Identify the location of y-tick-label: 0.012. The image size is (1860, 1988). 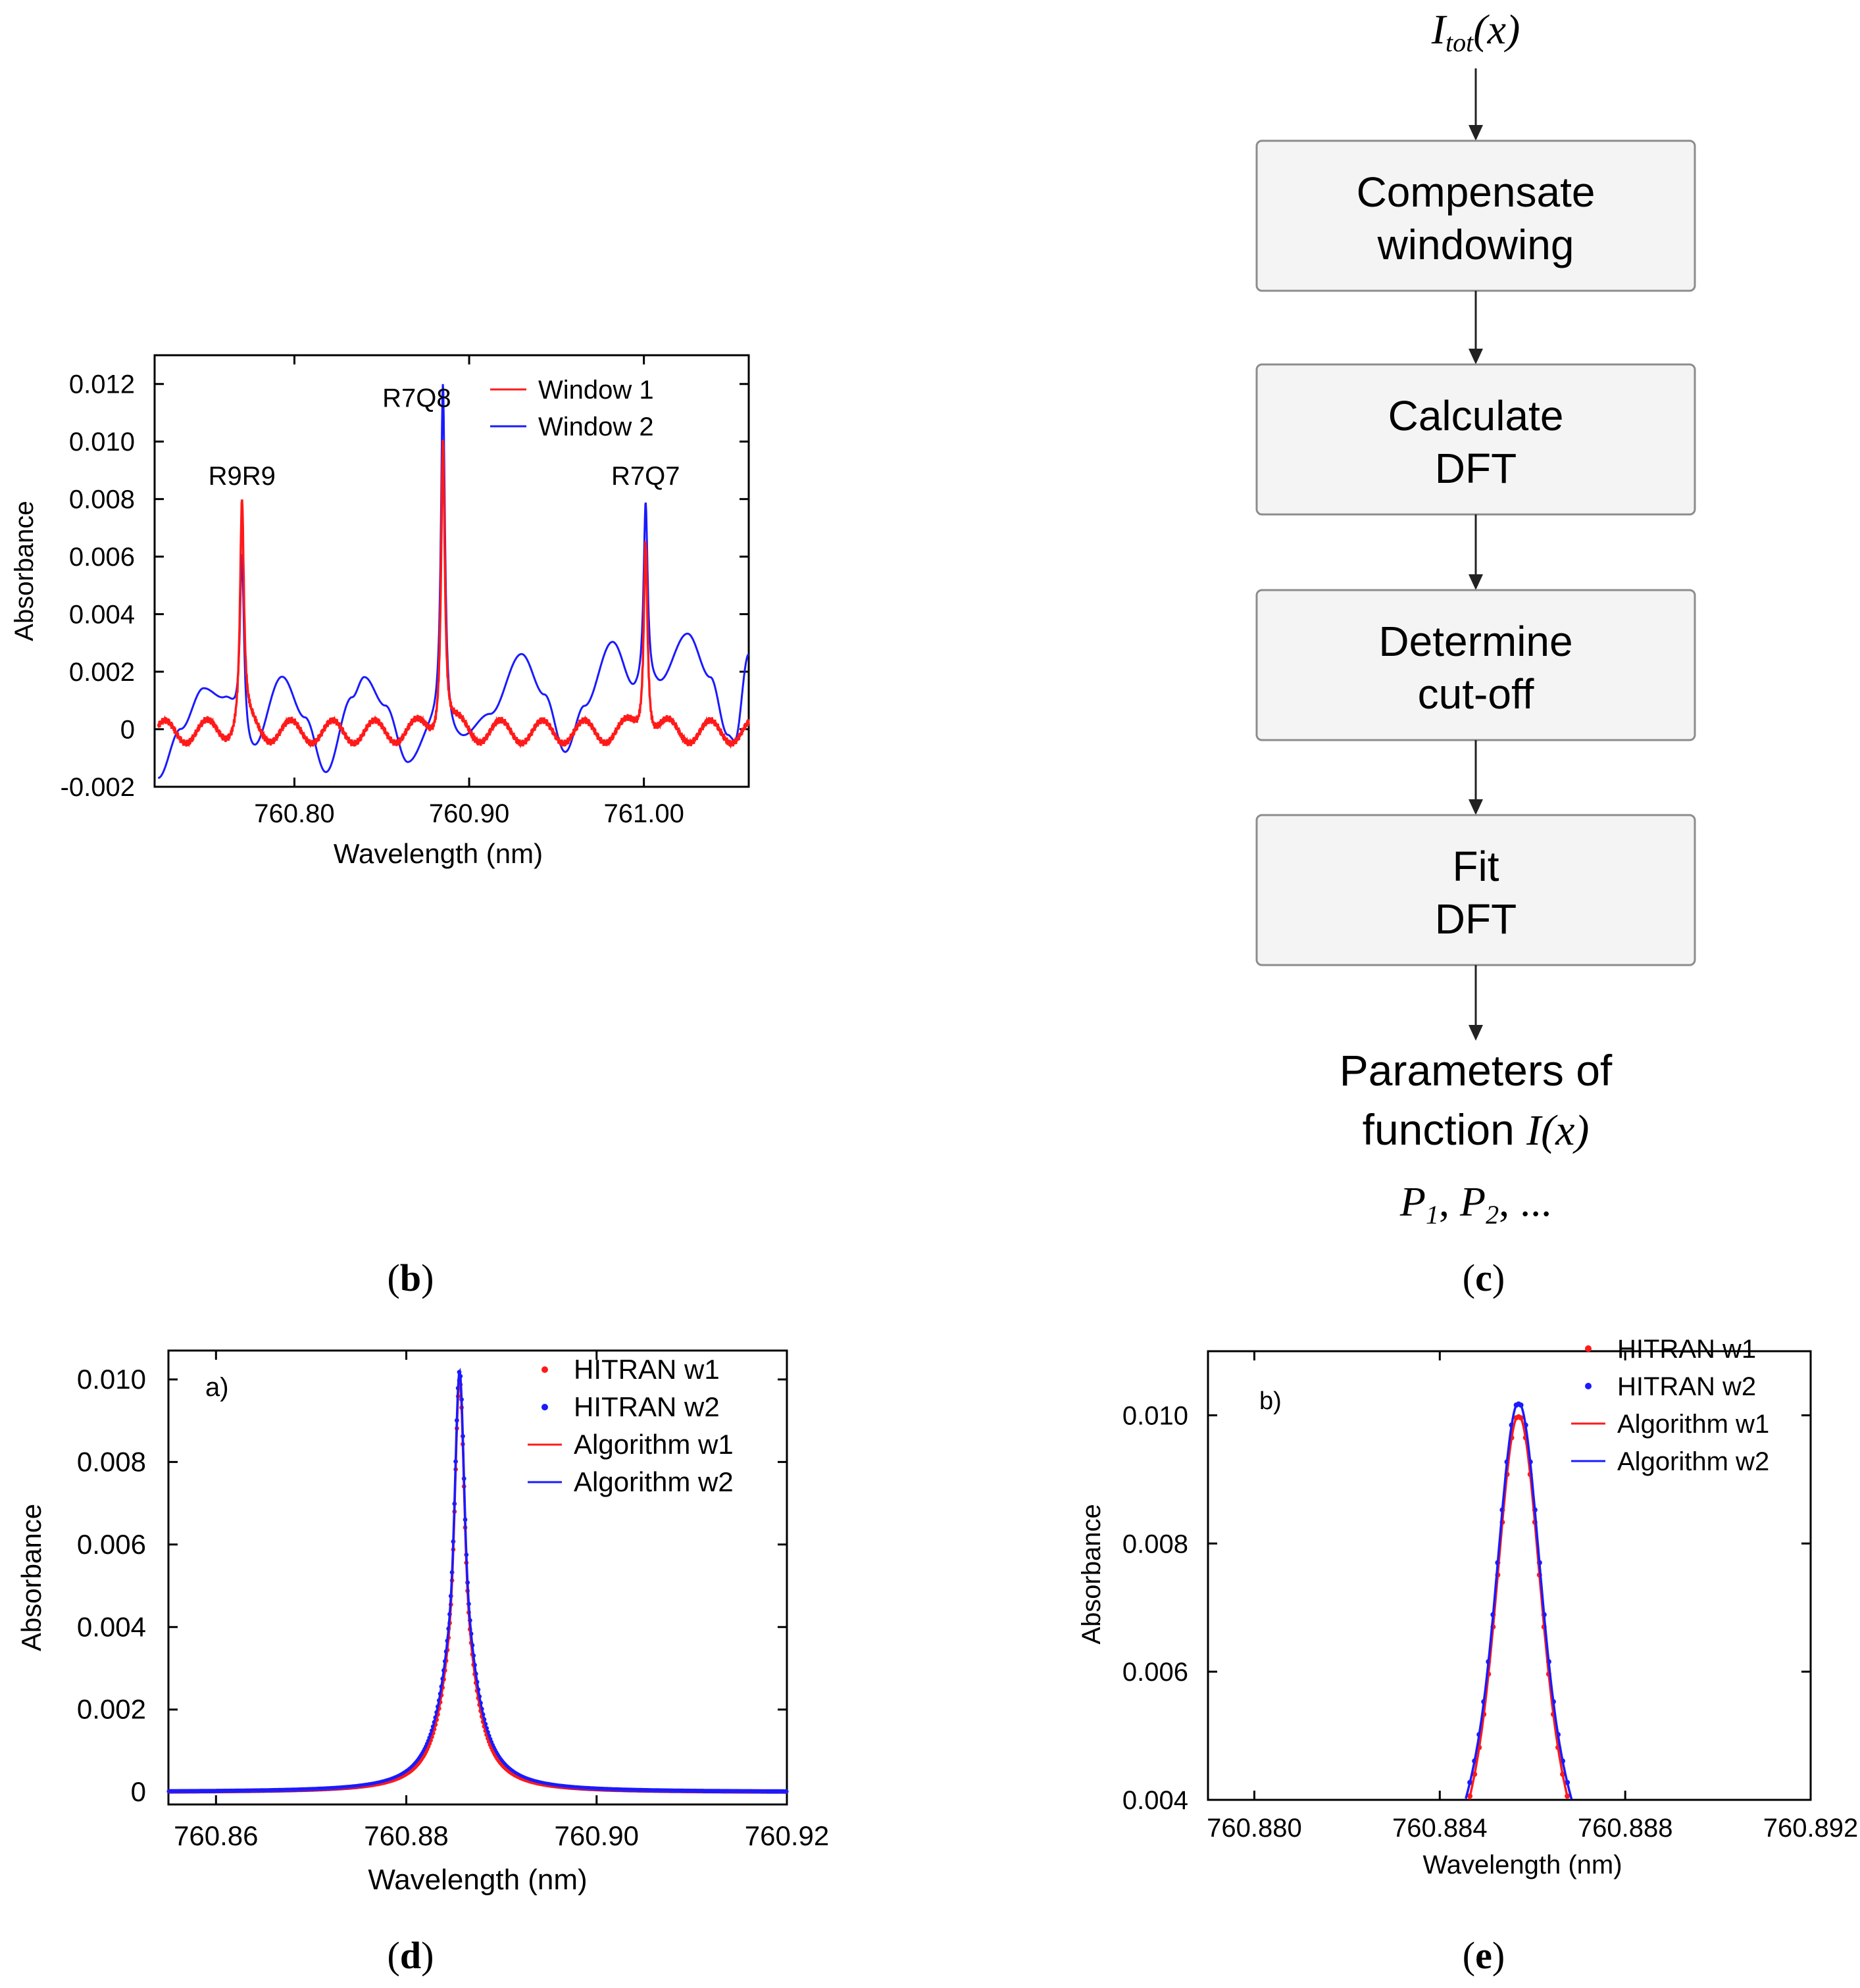
(102, 385).